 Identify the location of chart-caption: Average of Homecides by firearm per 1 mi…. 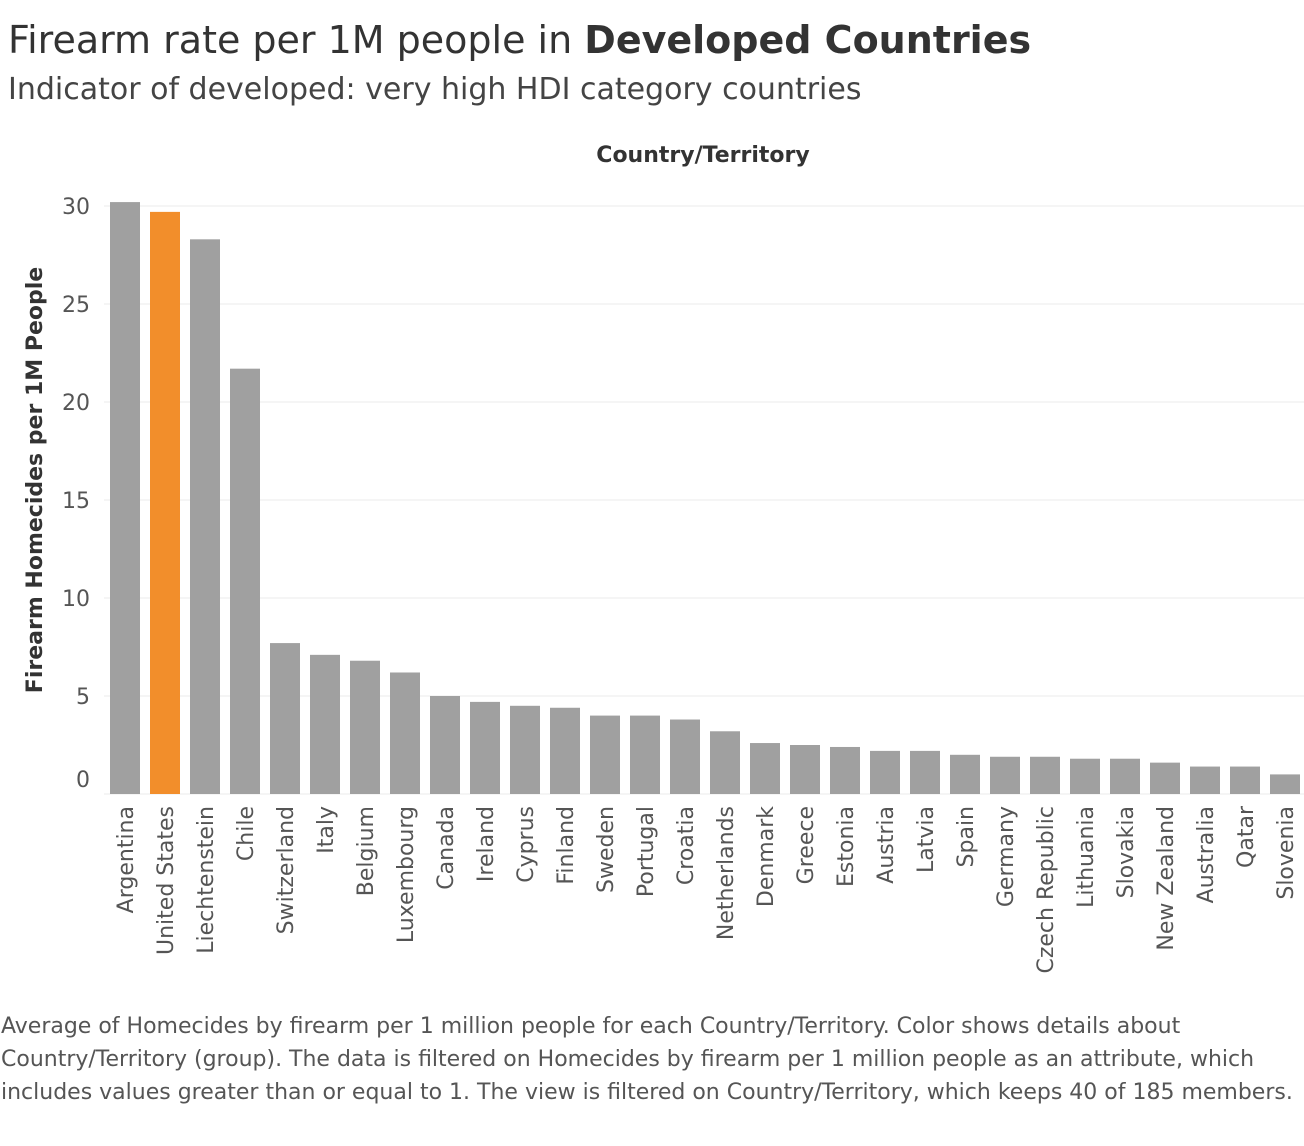
(647, 1059).